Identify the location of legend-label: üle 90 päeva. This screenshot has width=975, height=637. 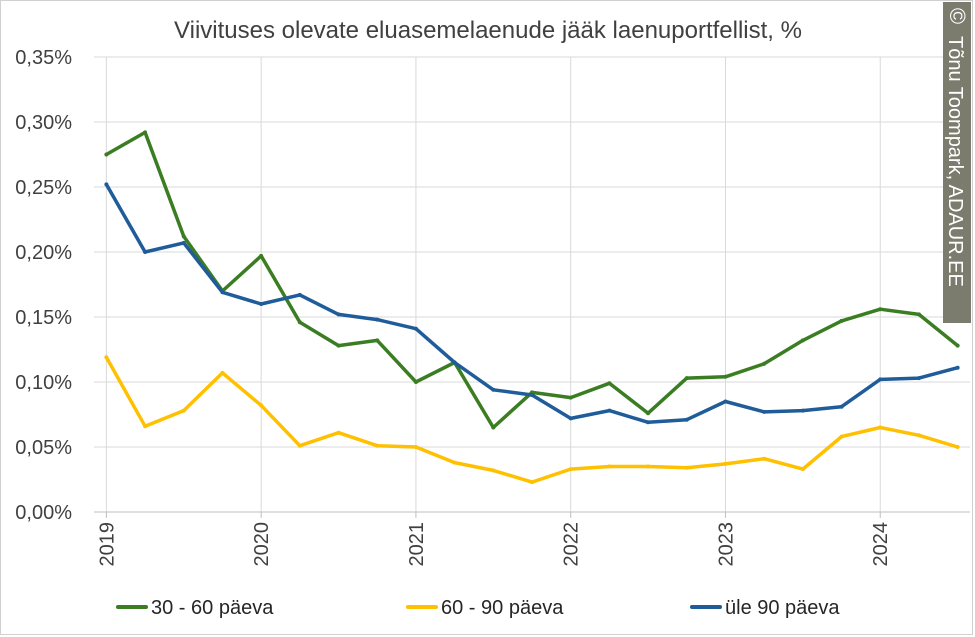
(782, 608).